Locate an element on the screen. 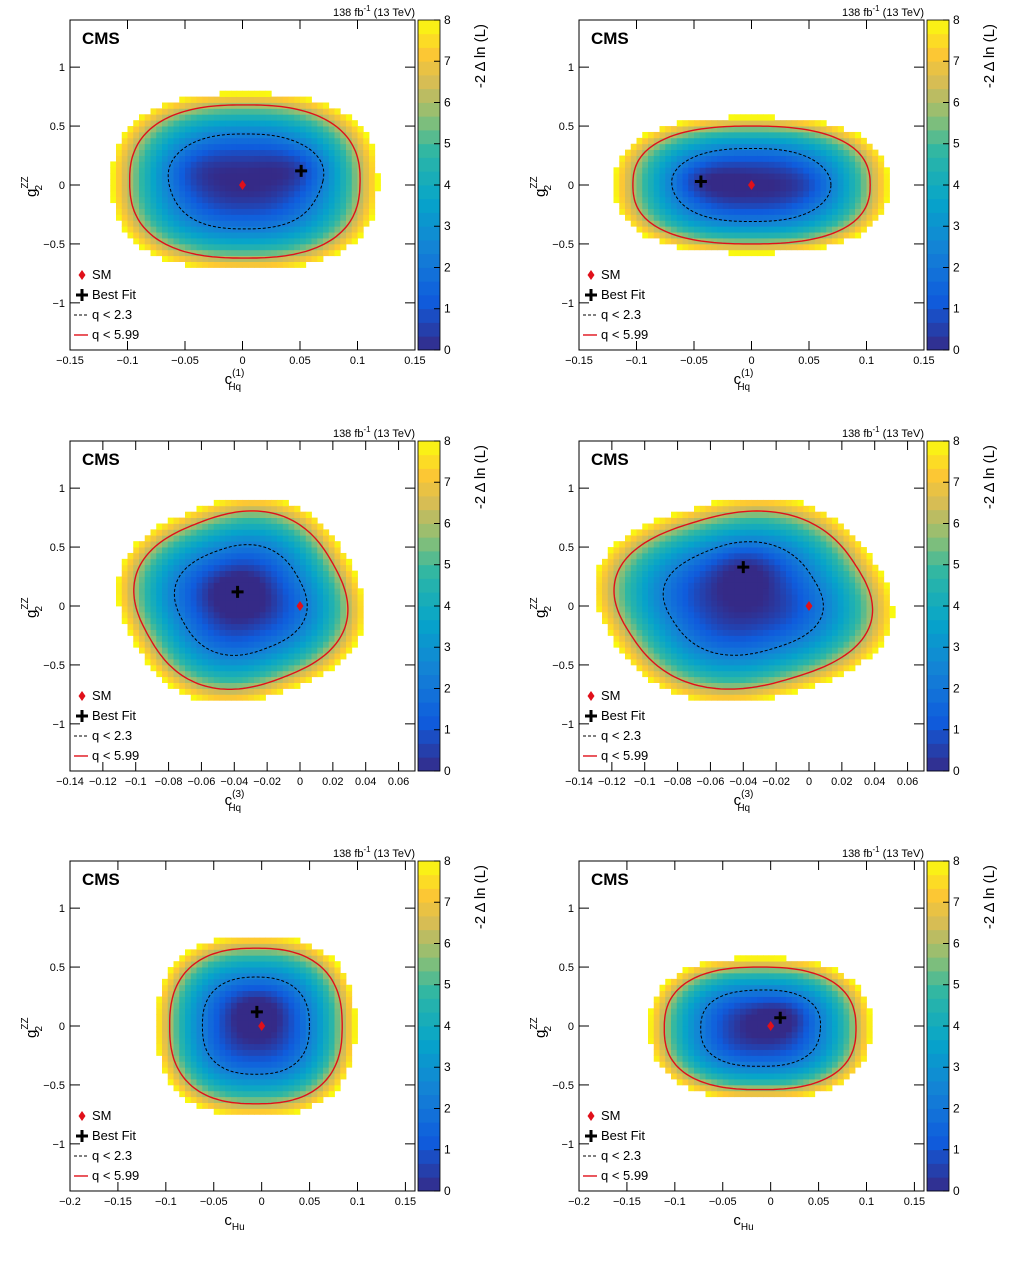 The width and height of the screenshot is (1017, 1262). legend-q95-label: q < 5.99 is located at coordinates (115, 755).